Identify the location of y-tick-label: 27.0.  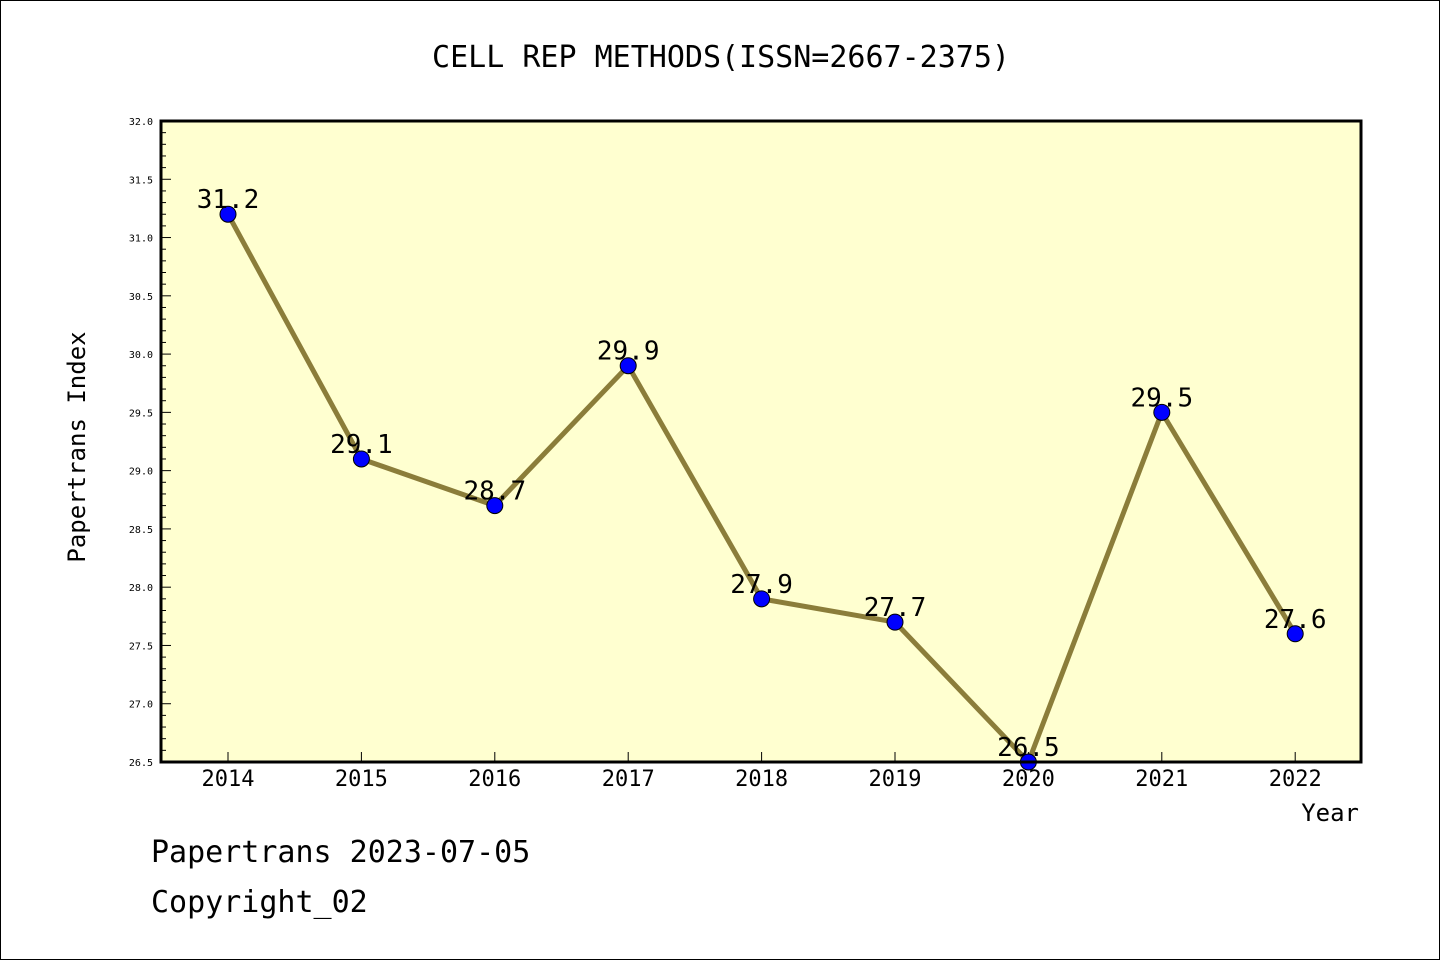
(141, 705).